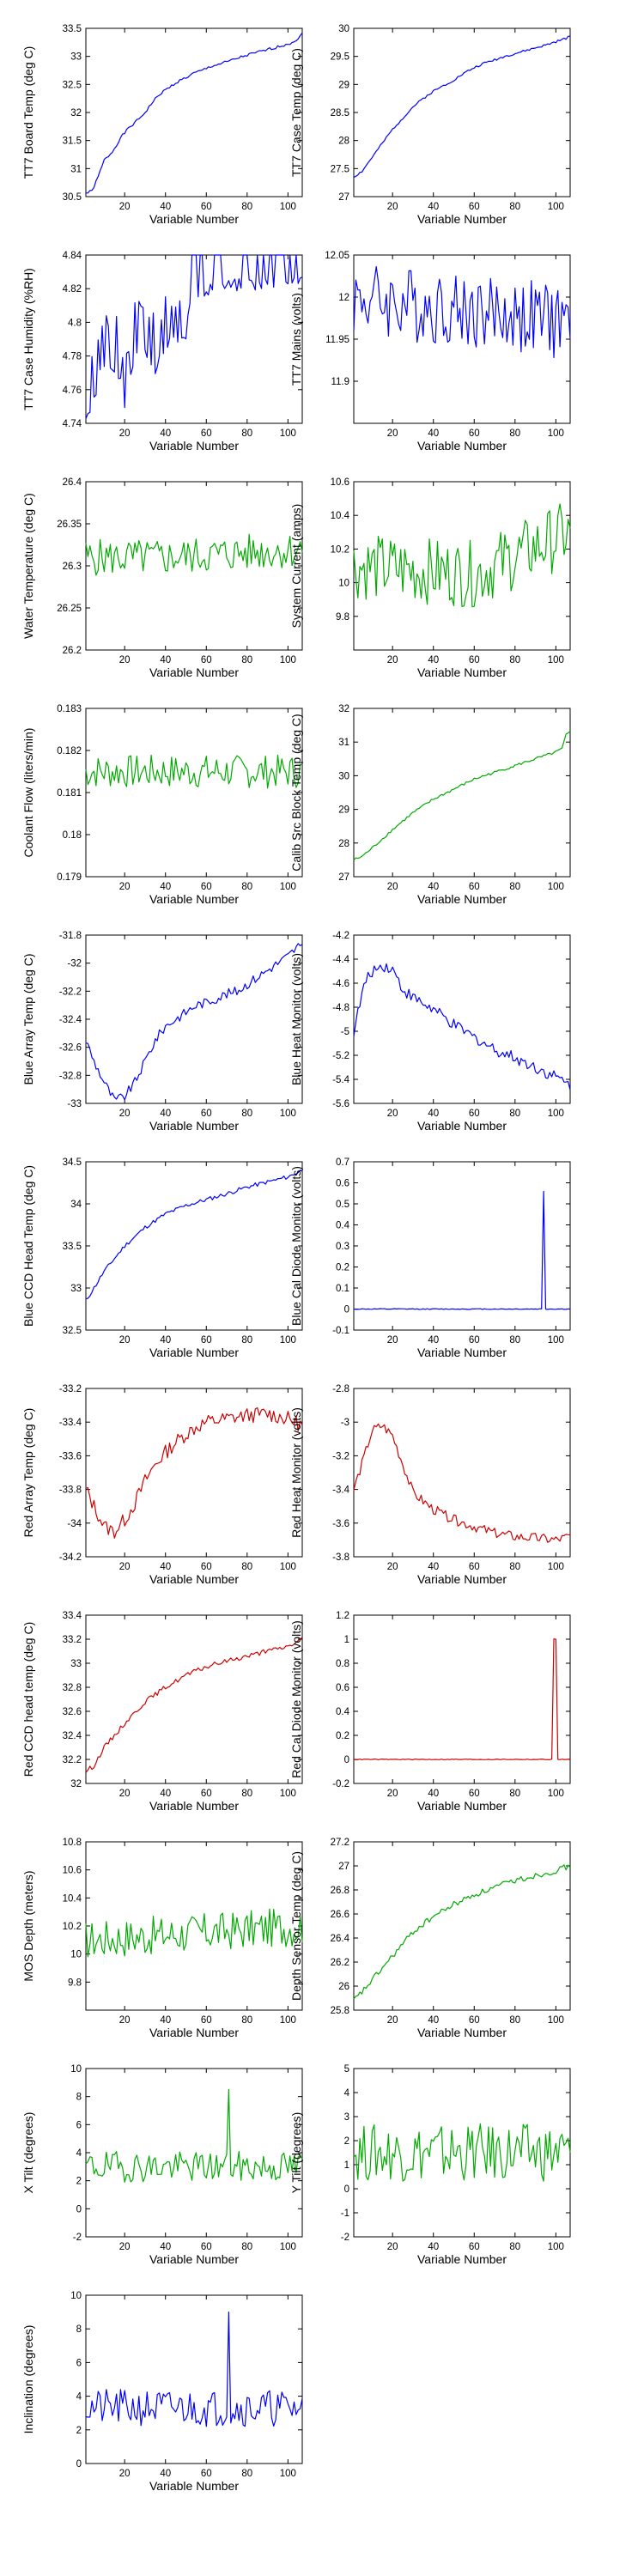 Image resolution: width=644 pixels, height=2576 pixels. What do you see at coordinates (340, 483) in the screenshot?
I see `y-tick-label: 10.6` at bounding box center [340, 483].